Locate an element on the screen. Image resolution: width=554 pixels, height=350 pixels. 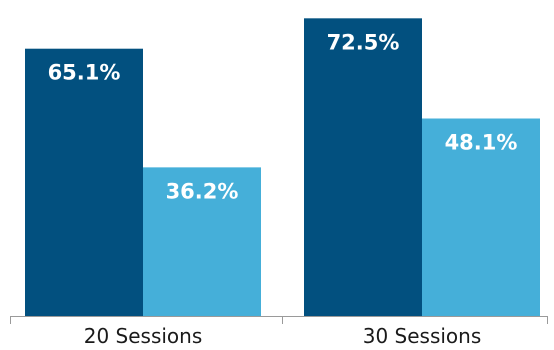
category-labels: 20 Sessions 30 Sessions is located at coordinates (283, 336).